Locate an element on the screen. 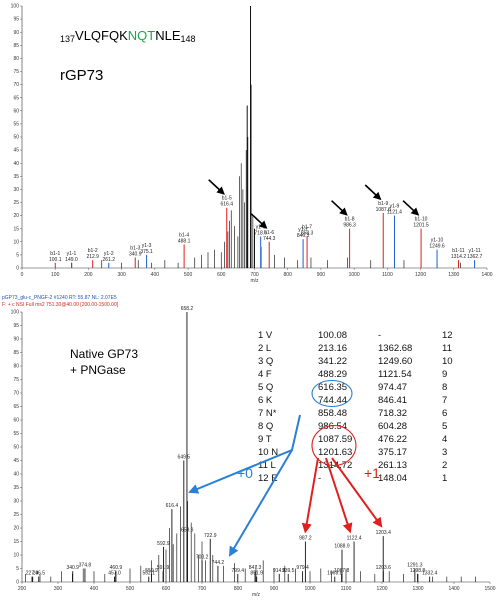 The width and height of the screenshot is (501, 600). top-y-tick-label: 50 is located at coordinates (16, 138).